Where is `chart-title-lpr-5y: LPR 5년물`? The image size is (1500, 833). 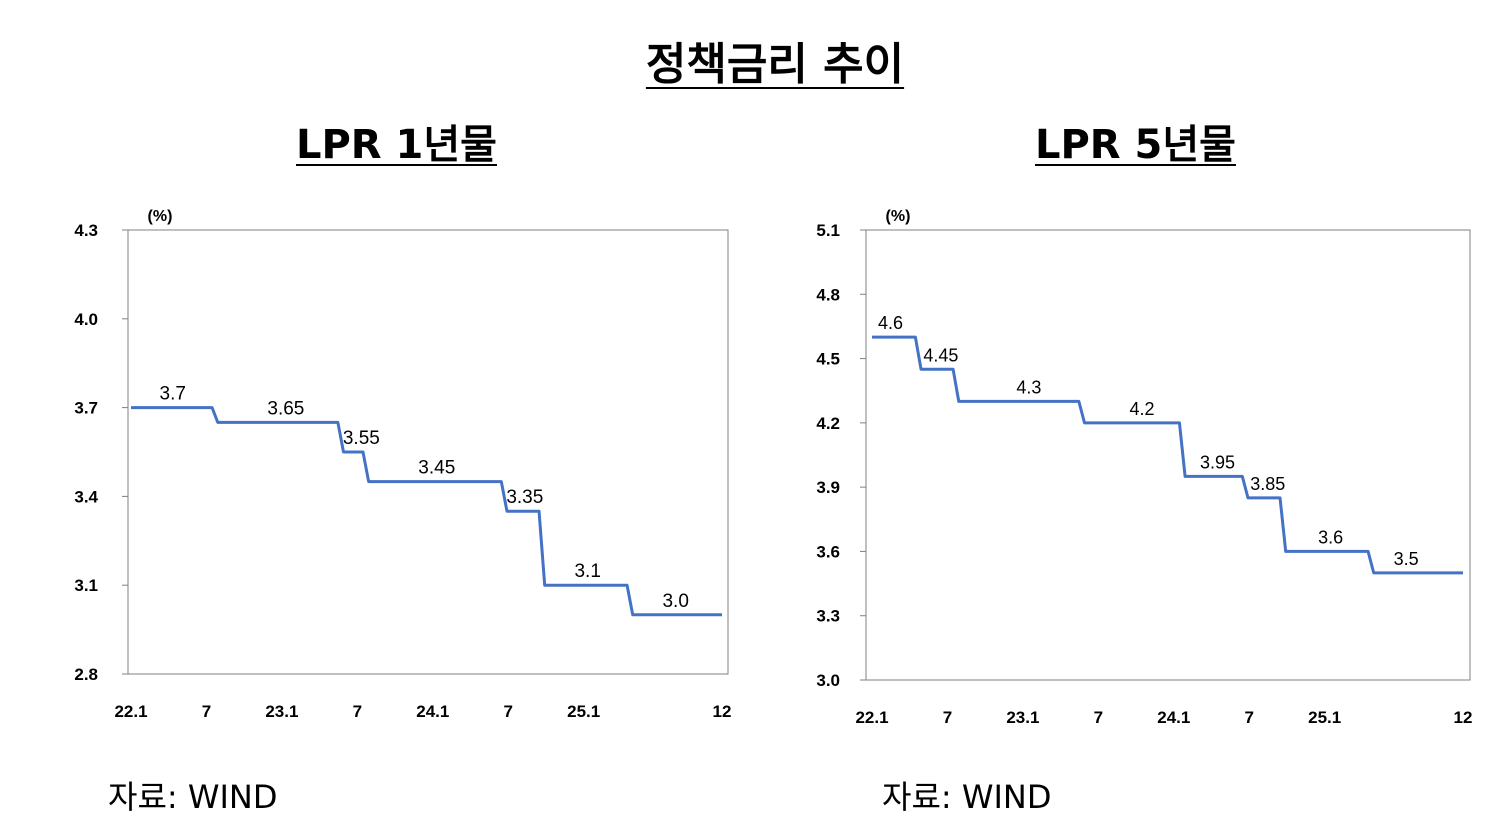
chart-title-lpr-5y: LPR 5년물 is located at coordinates (1135, 141).